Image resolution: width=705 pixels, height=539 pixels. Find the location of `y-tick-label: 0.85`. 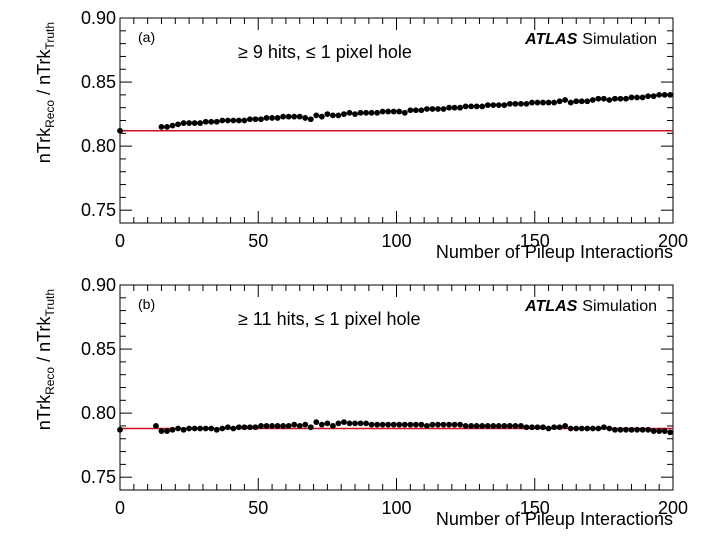

y-tick-label: 0.85 is located at coordinates (98, 82).